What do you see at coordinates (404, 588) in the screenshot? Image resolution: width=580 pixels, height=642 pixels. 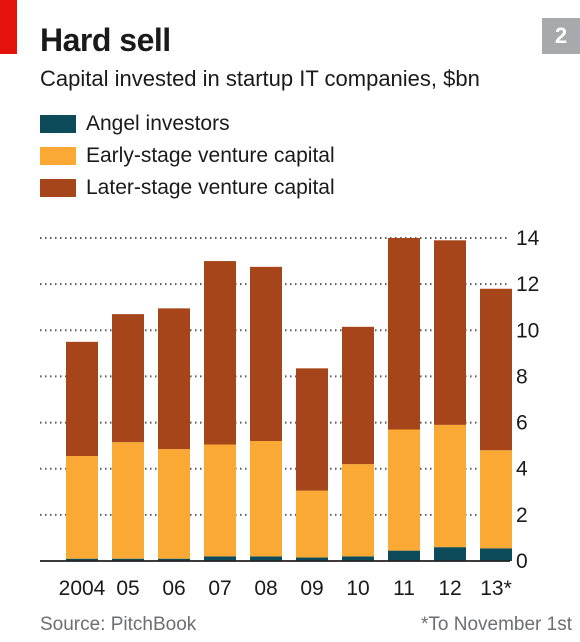 I see `x-tick-label-11: 11` at bounding box center [404, 588].